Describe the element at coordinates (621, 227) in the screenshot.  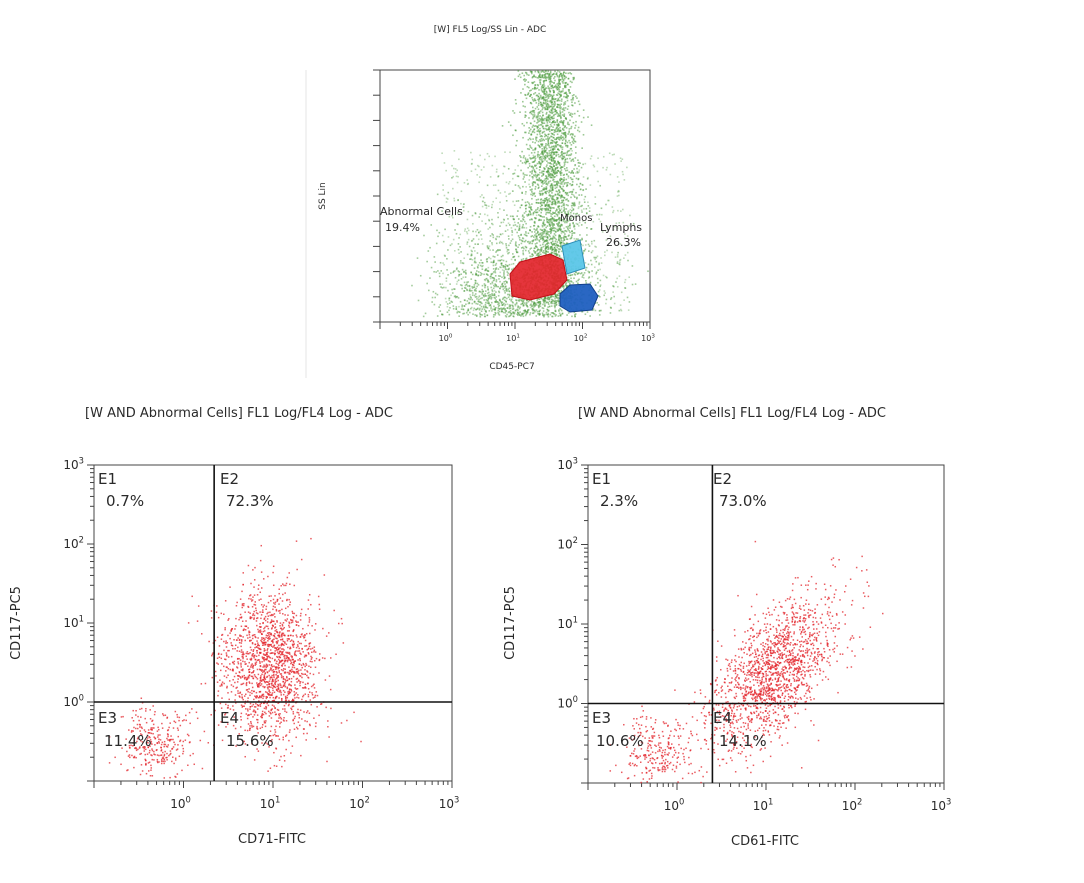
I see `gate-lymphs-label: Lymphs` at that location.